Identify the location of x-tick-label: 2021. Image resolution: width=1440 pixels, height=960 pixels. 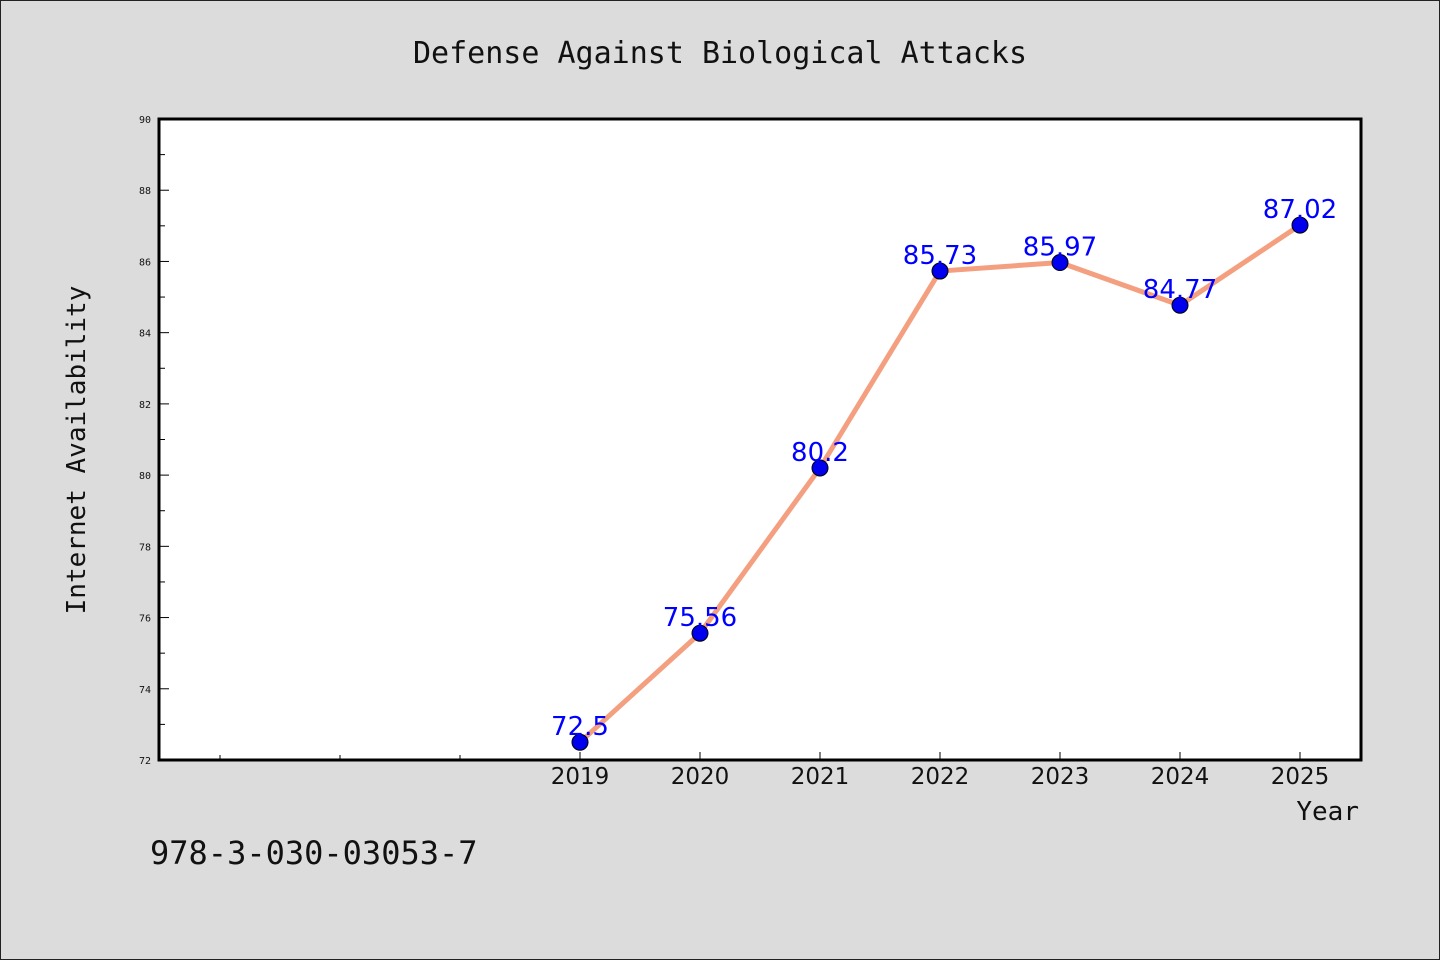
(820, 777).